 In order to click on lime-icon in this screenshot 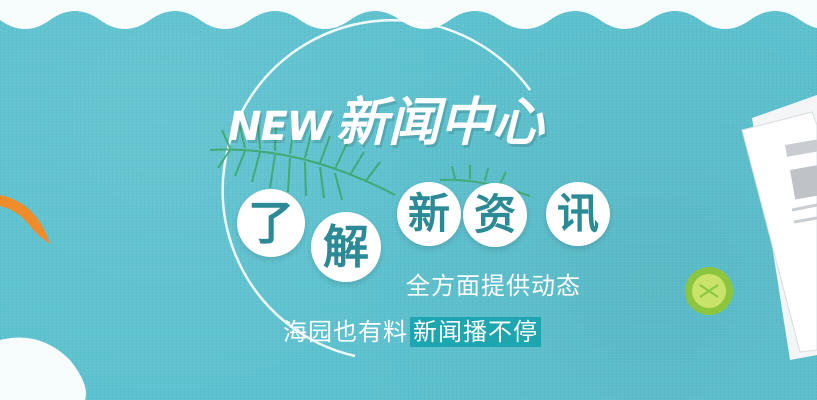, I will do `click(709, 291)`.